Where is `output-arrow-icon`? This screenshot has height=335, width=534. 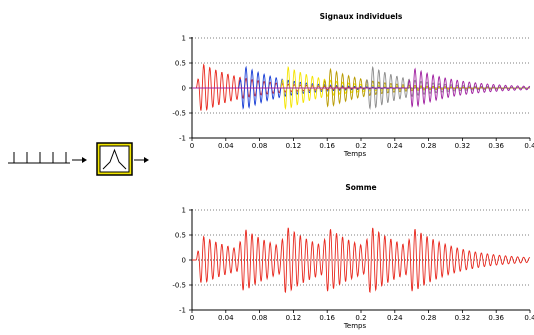 output-arrow-icon is located at coordinates (141, 160).